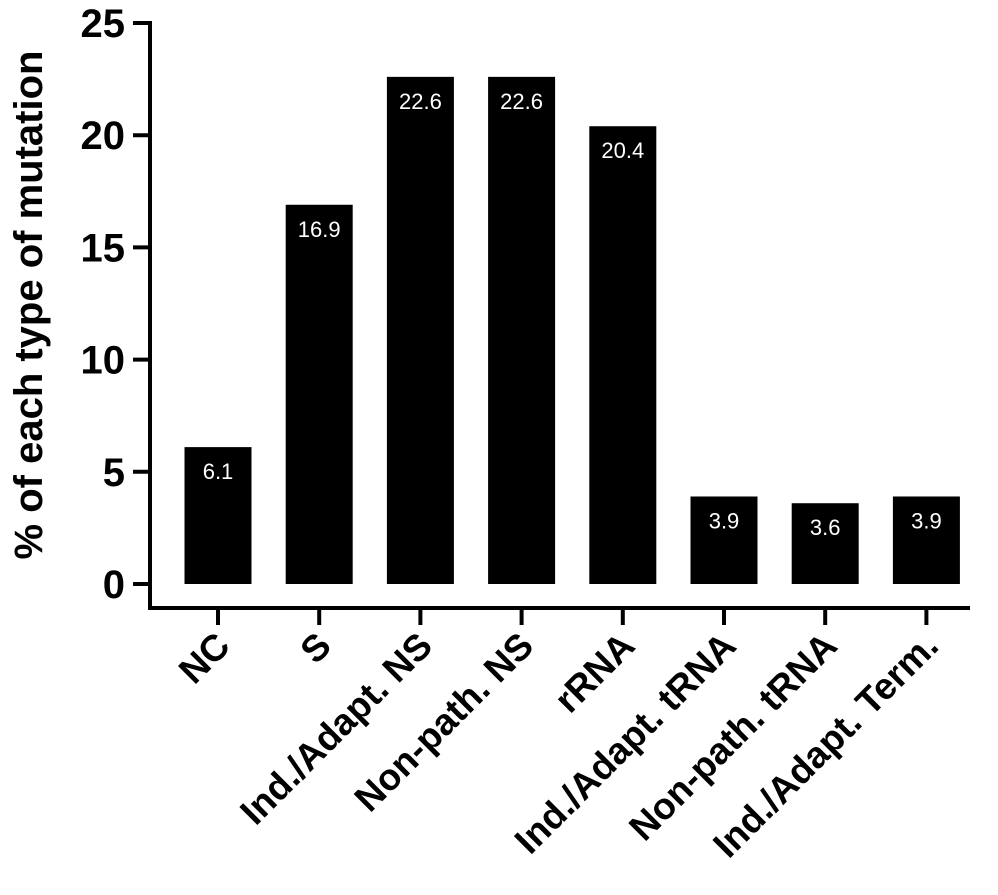 The image size is (998, 895). Describe the element at coordinates (622, 150) in the screenshot. I see `bar-data-label: 20.4` at that location.